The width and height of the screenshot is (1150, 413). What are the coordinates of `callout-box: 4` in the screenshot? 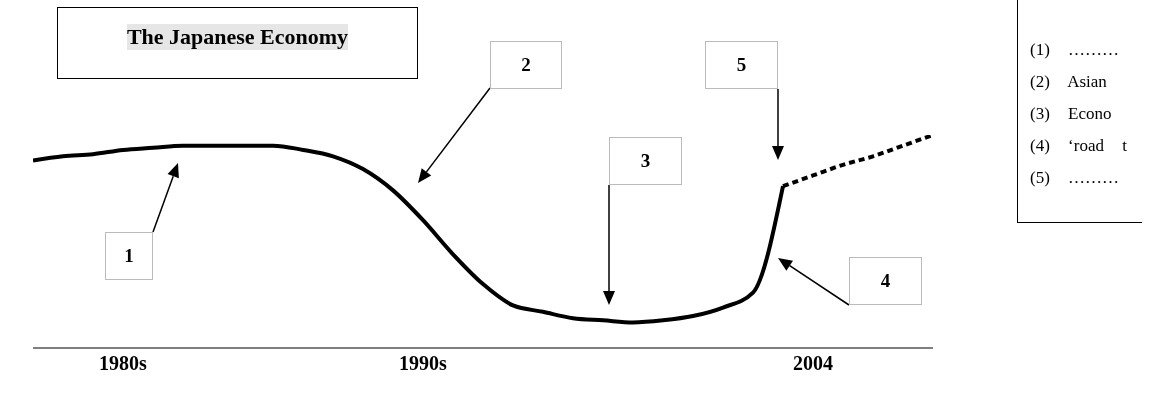 It's located at (885, 281).